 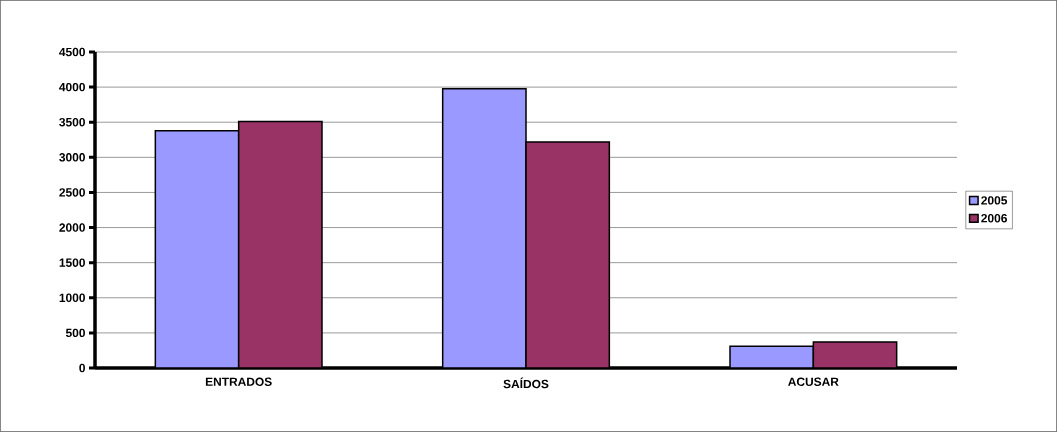 What do you see at coordinates (72, 192) in the screenshot?
I see `y-tick-label: 2500` at bounding box center [72, 192].